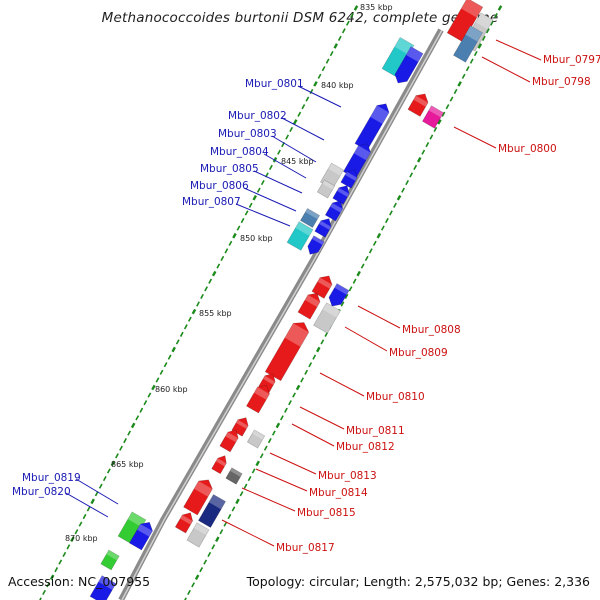 Image resolution: width=600 pixels, height=600 pixels. I want to click on gene-label-mbur-0806: Mbur_0806, so click(219, 186).